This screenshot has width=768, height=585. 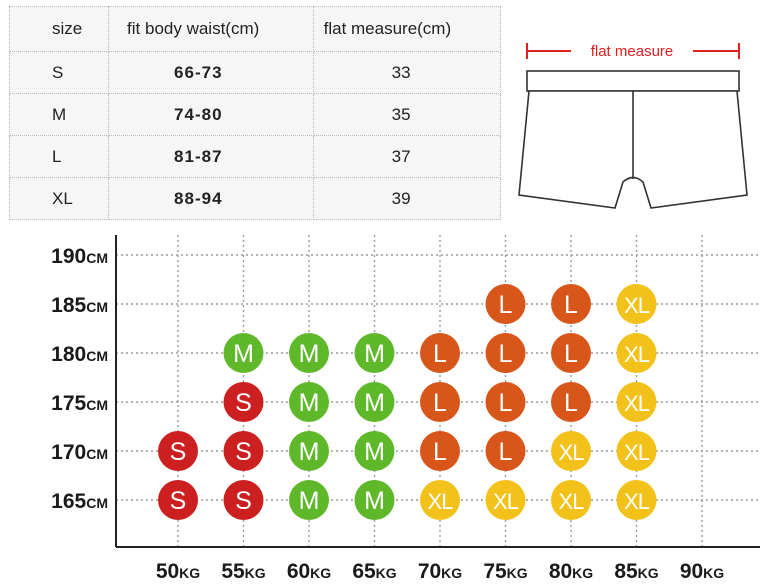 I want to click on x-tick-label: 50KG, so click(x=178, y=571).